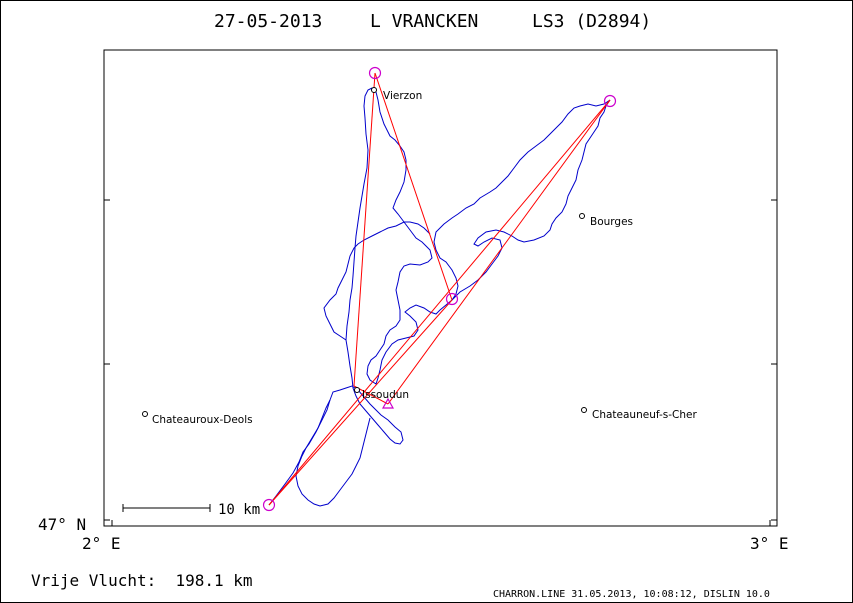 Image resolution: width=853 pixels, height=603 pixels. Describe the element at coordinates (374, 90) in the screenshot. I see `marker-vierzon` at that location.